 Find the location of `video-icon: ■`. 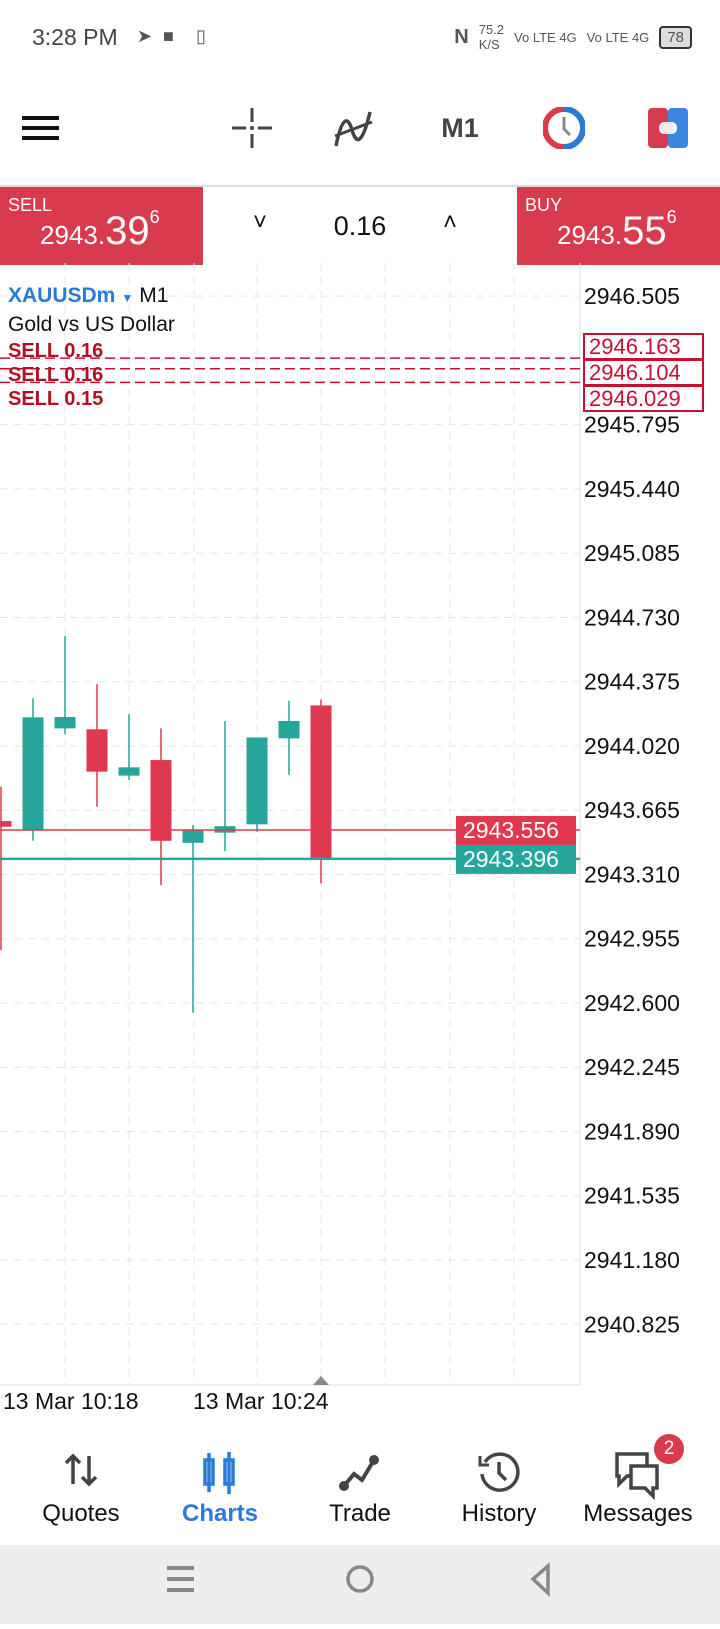

video-icon: ■ is located at coordinates (168, 36).